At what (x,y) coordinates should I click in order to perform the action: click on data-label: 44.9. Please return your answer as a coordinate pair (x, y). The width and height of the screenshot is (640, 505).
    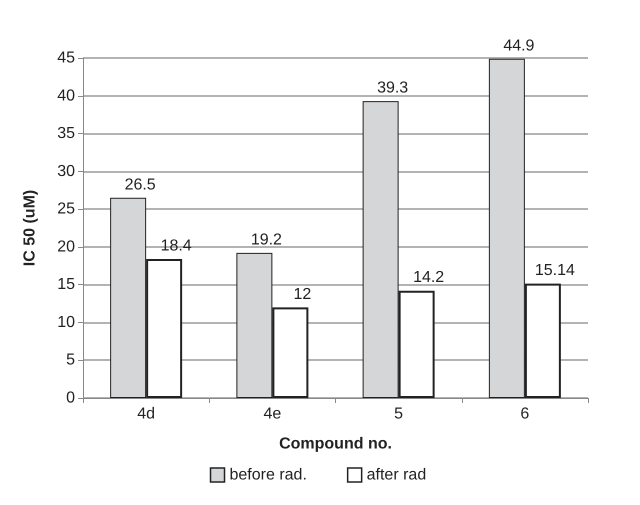
    Looking at the image, I should click on (519, 45).